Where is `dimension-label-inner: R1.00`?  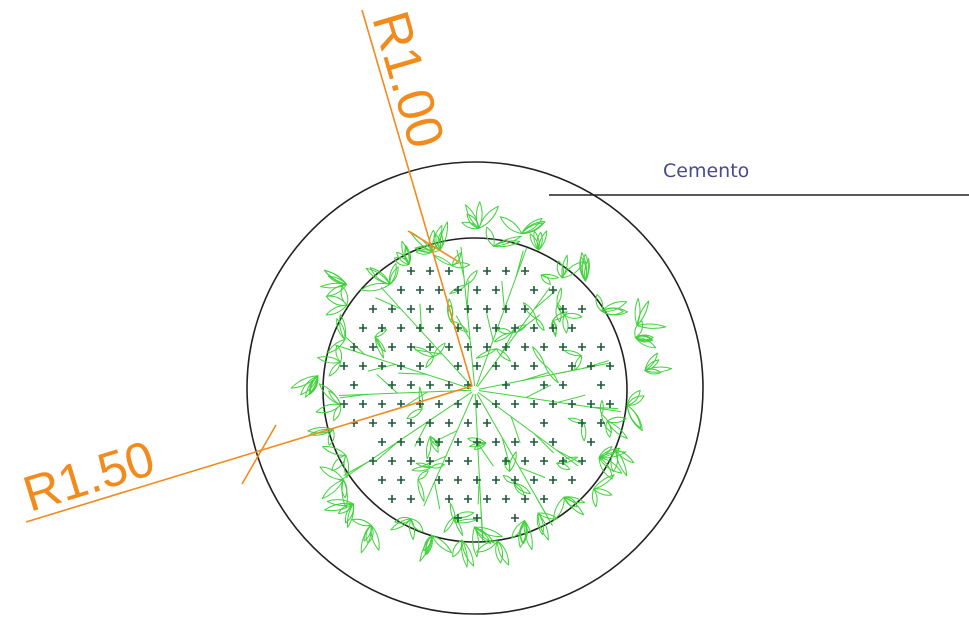 dimension-label-inner: R1.00 is located at coordinates (407, 79).